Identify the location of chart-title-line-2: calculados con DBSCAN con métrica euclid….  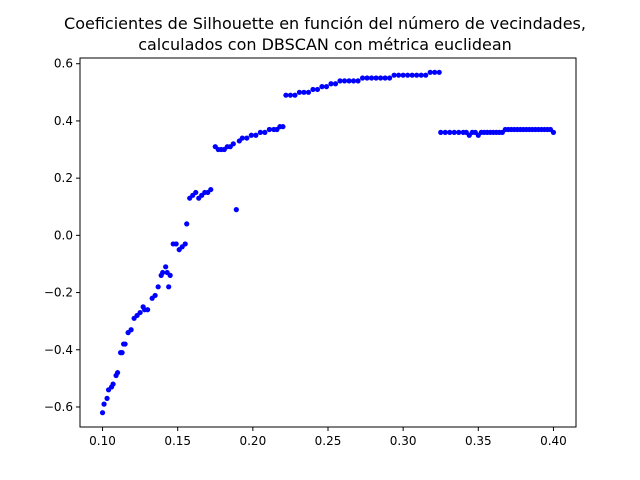
(325, 44).